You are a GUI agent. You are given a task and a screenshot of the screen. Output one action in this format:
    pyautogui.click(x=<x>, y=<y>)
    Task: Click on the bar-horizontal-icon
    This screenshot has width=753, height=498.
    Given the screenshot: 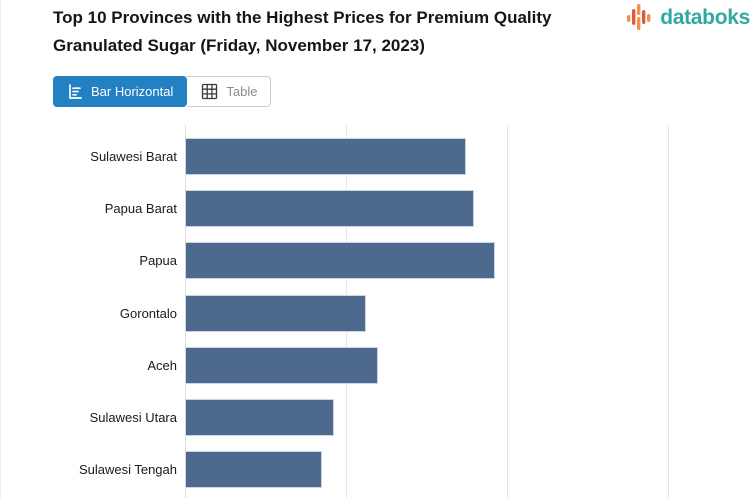 What is the action you would take?
    pyautogui.click(x=75, y=91)
    